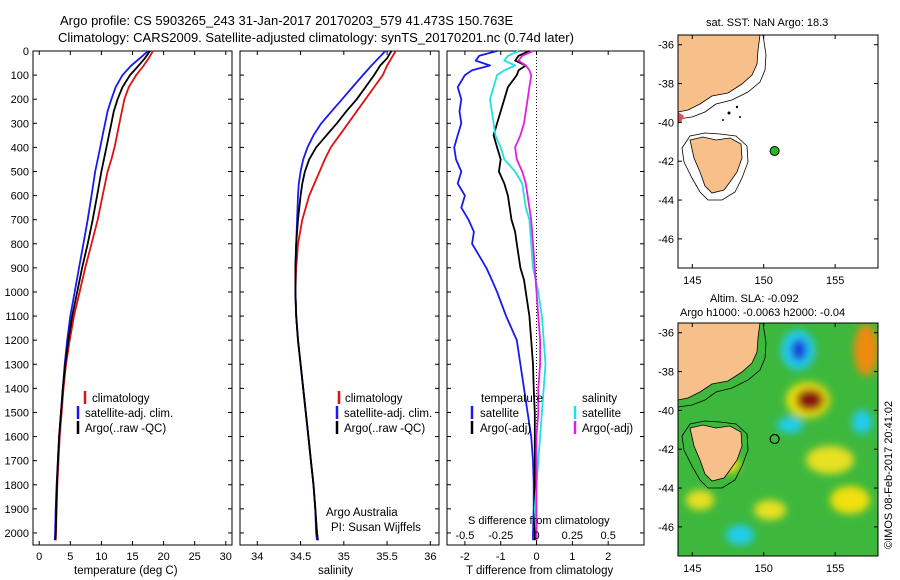  What do you see at coordinates (344, 557) in the screenshot?
I see `x-tick-label: 35` at bounding box center [344, 557].